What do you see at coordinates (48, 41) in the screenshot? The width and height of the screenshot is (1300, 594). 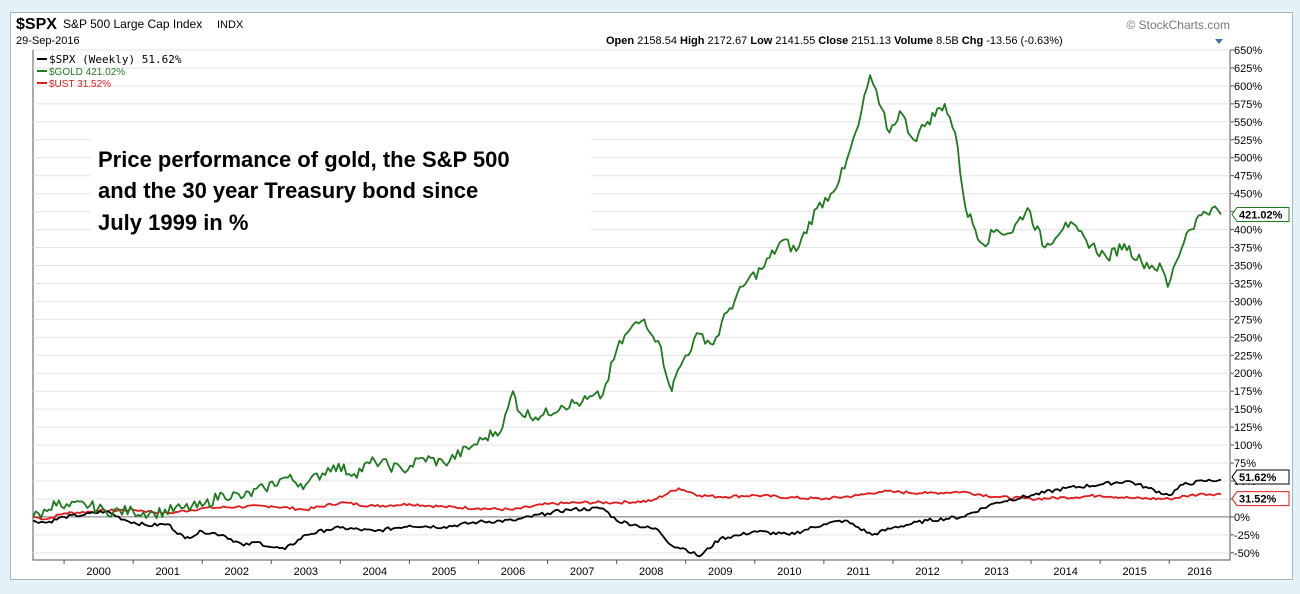 I see `date-label: 29-Sep-2016` at bounding box center [48, 41].